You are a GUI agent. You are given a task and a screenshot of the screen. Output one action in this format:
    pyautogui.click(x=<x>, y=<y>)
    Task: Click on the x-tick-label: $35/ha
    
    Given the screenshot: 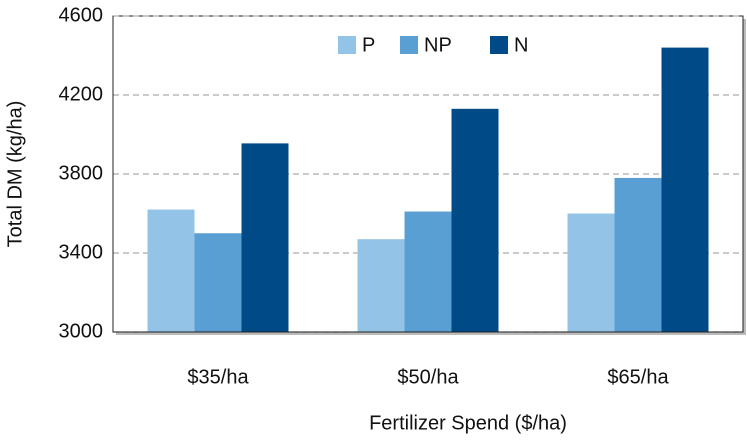 What is the action you would take?
    pyautogui.click(x=218, y=377)
    